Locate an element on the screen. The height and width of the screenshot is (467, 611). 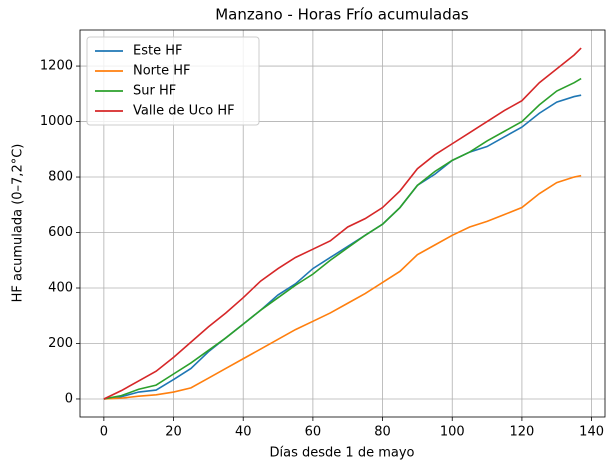
x-tick-label: 80 is located at coordinates (382, 432).